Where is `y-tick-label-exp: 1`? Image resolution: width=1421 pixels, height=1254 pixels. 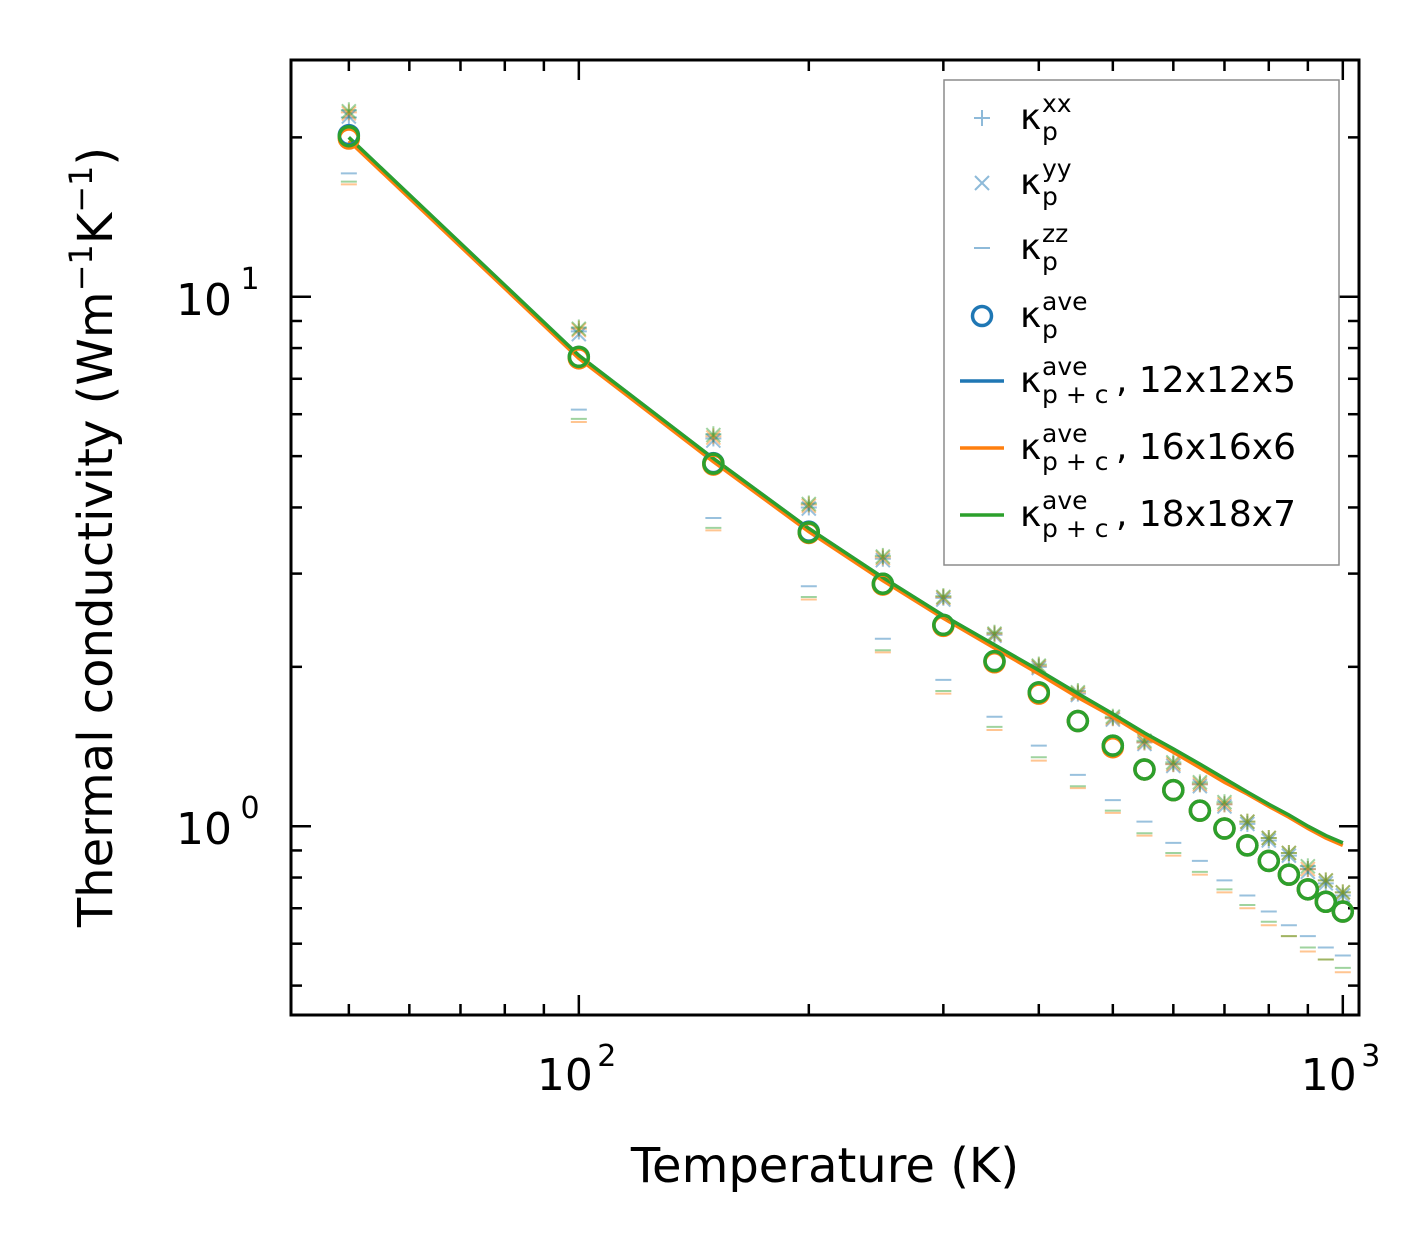
y-tick-label-exp: 1 is located at coordinates (249, 279).